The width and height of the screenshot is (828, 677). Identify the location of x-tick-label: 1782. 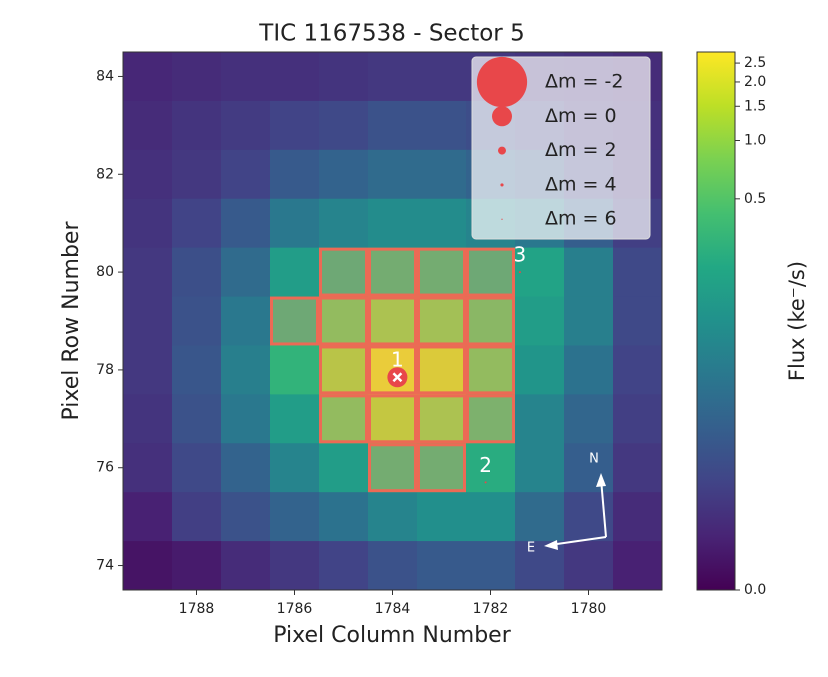
(491, 609).